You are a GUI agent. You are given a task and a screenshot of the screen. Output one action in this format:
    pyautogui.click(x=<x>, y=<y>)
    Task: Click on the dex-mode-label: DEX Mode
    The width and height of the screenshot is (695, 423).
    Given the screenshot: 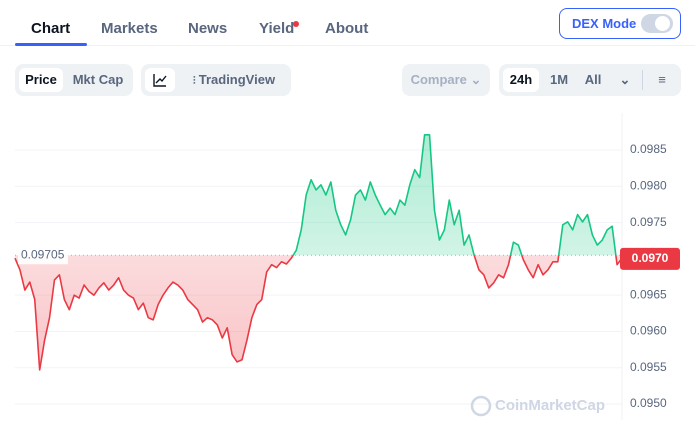 What is the action you would take?
    pyautogui.click(x=604, y=23)
    